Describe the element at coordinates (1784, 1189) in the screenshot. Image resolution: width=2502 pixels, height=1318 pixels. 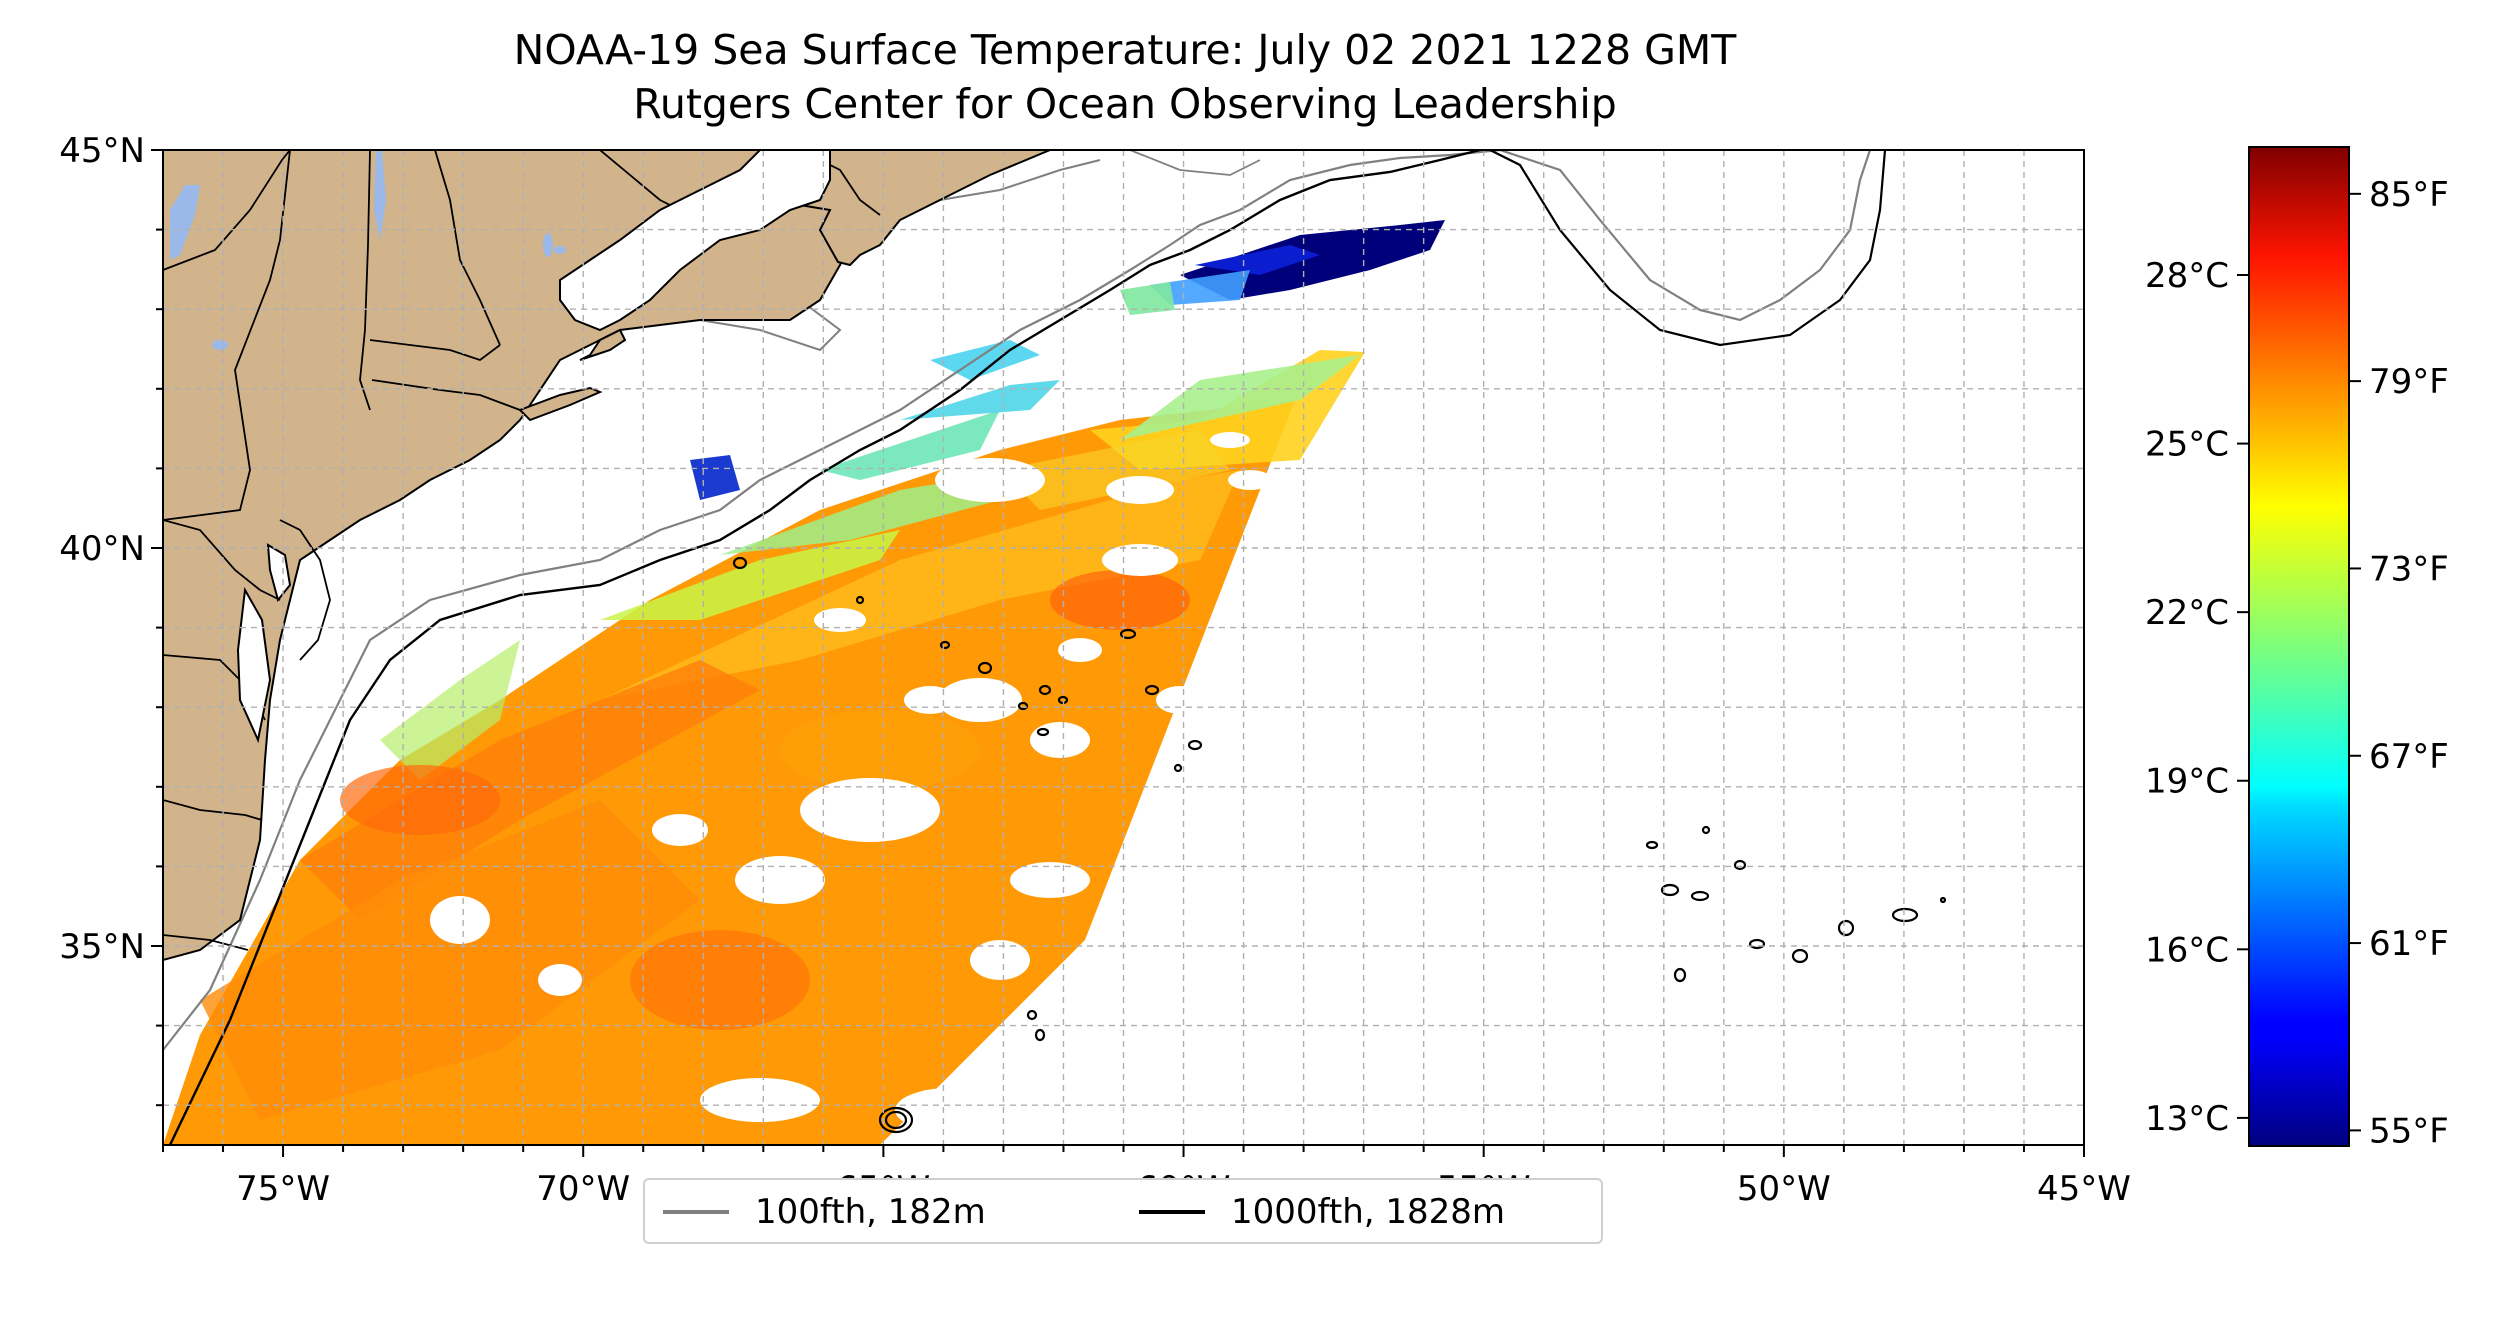
I see `lon-tick-label: 50°W` at that location.